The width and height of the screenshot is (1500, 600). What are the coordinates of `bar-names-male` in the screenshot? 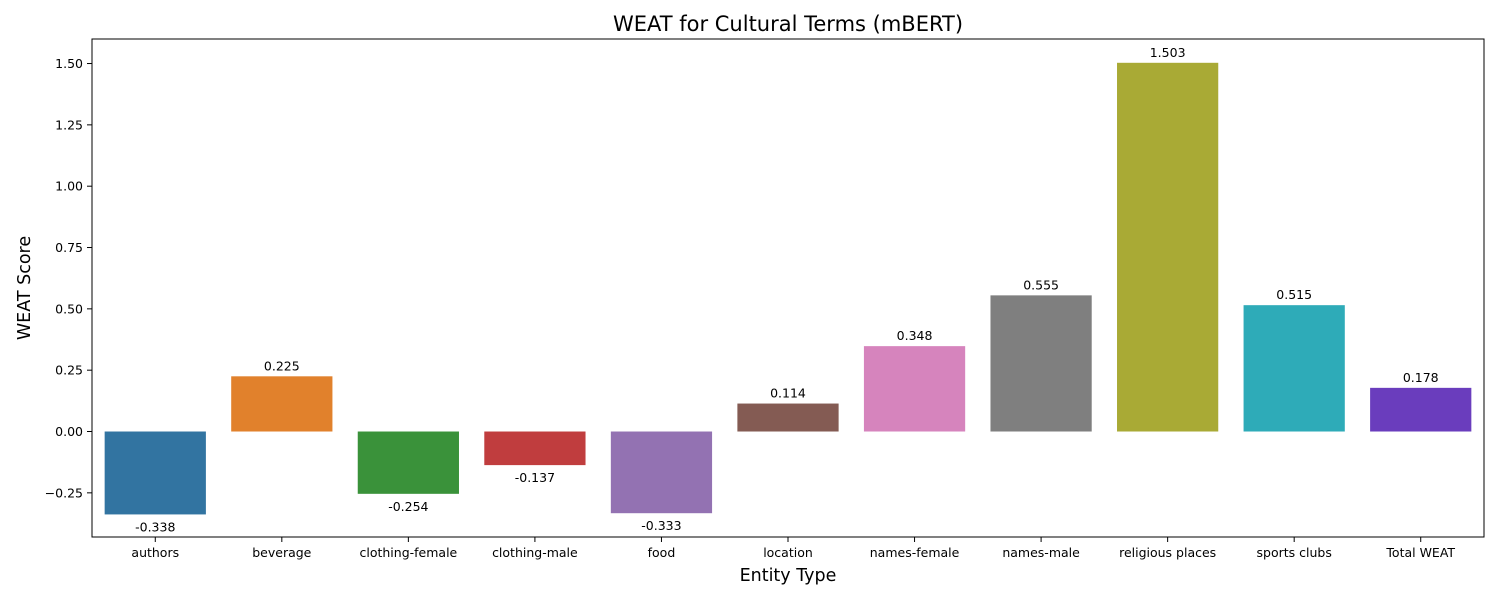 It's located at (1041, 363).